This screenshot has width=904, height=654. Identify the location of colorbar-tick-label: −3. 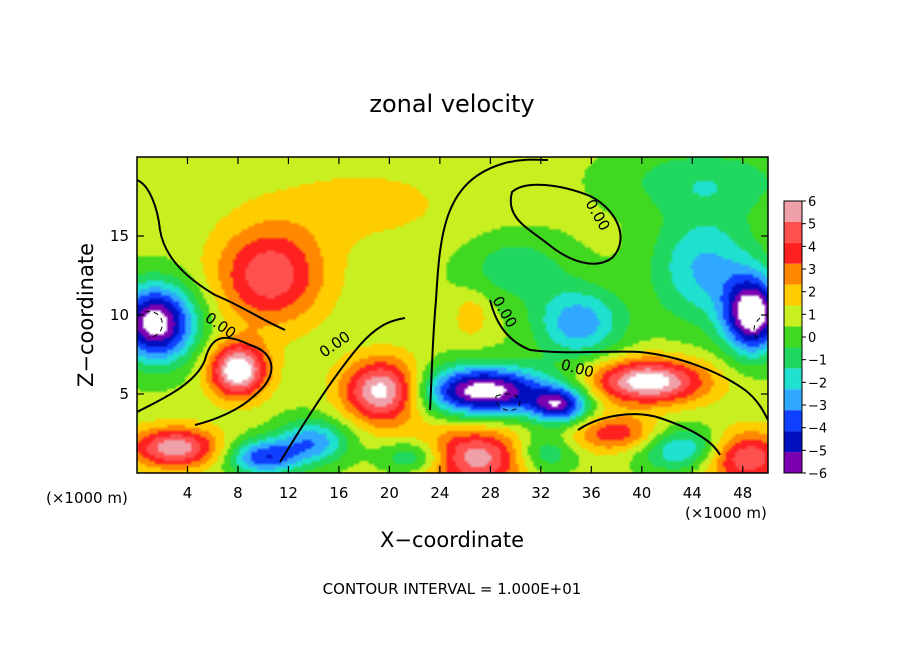
(817, 406).